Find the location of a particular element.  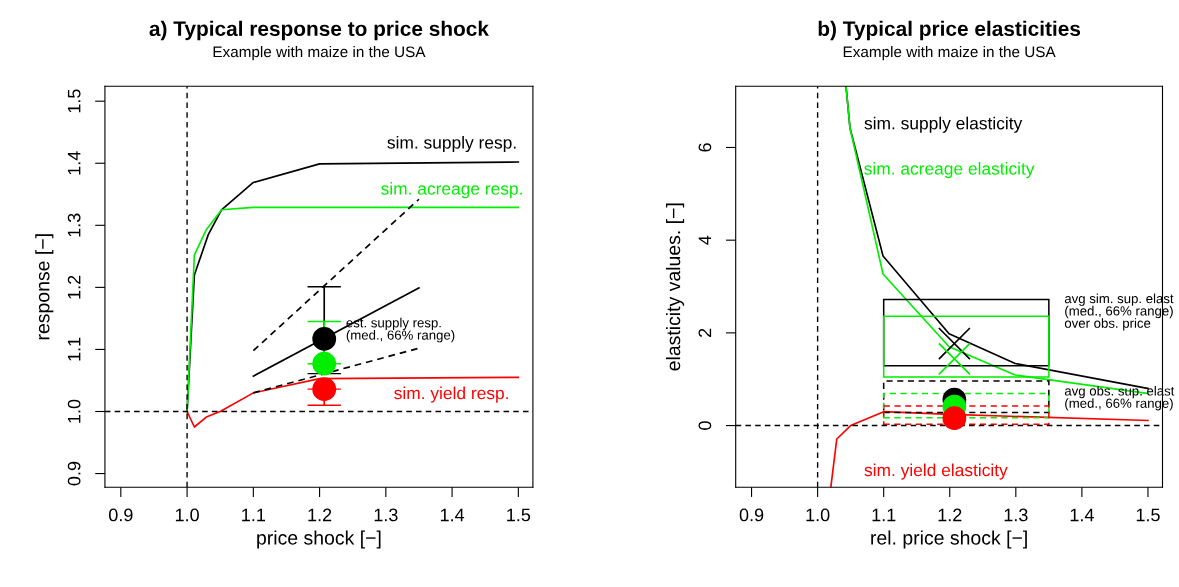

x-axis-title: price shock [−] is located at coordinates (319, 539).